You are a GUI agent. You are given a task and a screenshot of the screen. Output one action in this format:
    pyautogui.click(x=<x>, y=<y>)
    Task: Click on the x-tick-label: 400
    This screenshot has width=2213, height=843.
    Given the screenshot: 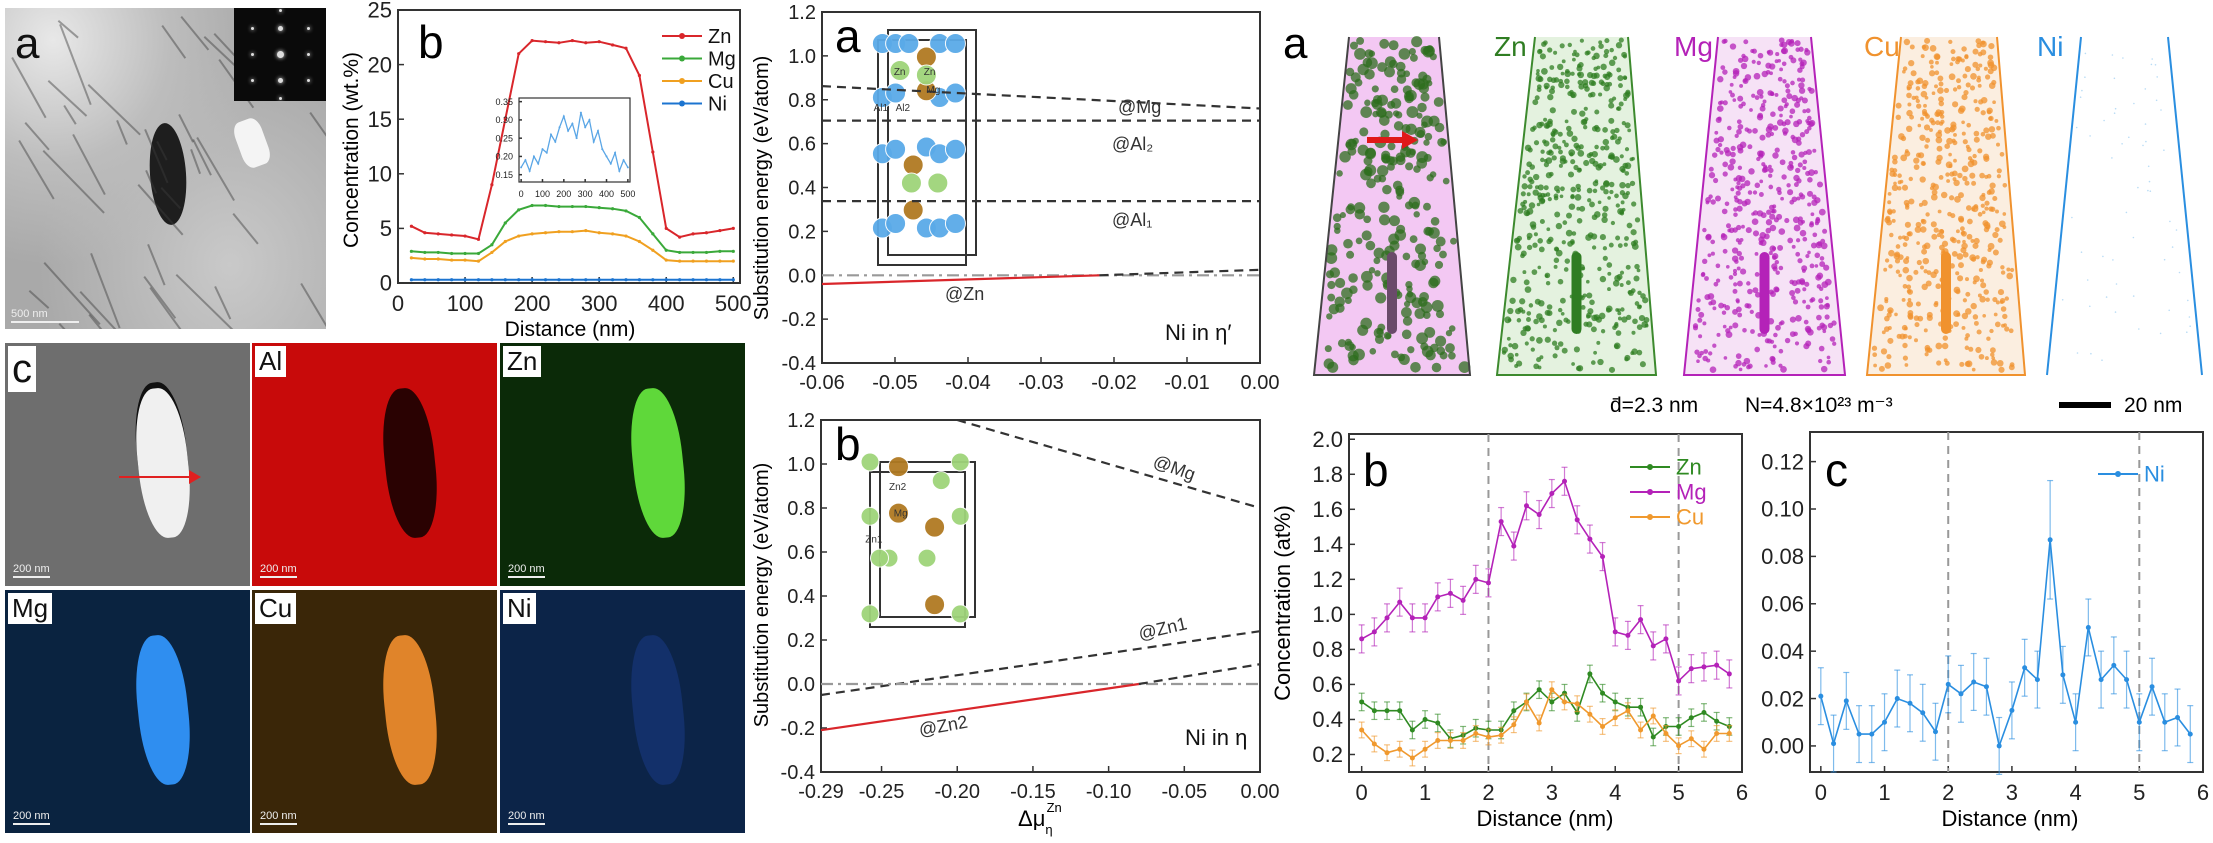 What is the action you would take?
    pyautogui.click(x=606, y=194)
    